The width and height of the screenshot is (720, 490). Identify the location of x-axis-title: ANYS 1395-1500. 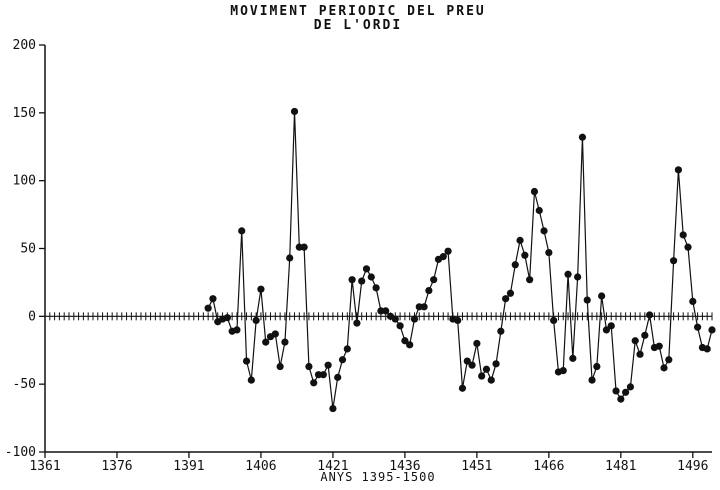
(377, 477).